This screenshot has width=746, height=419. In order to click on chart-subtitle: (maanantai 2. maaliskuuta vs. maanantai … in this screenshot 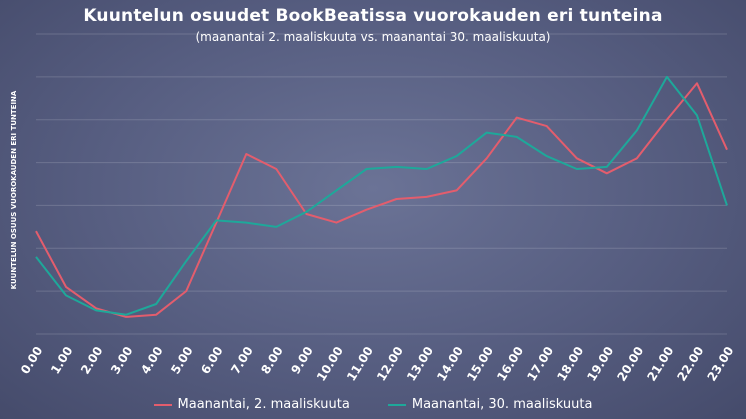, I will do `click(373, 37)`.